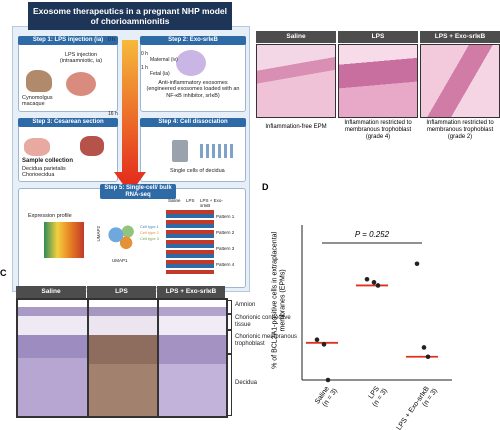  Describe the element at coordinates (50, 216) in the screenshot. I see `step-text: Expression profile` at that location.